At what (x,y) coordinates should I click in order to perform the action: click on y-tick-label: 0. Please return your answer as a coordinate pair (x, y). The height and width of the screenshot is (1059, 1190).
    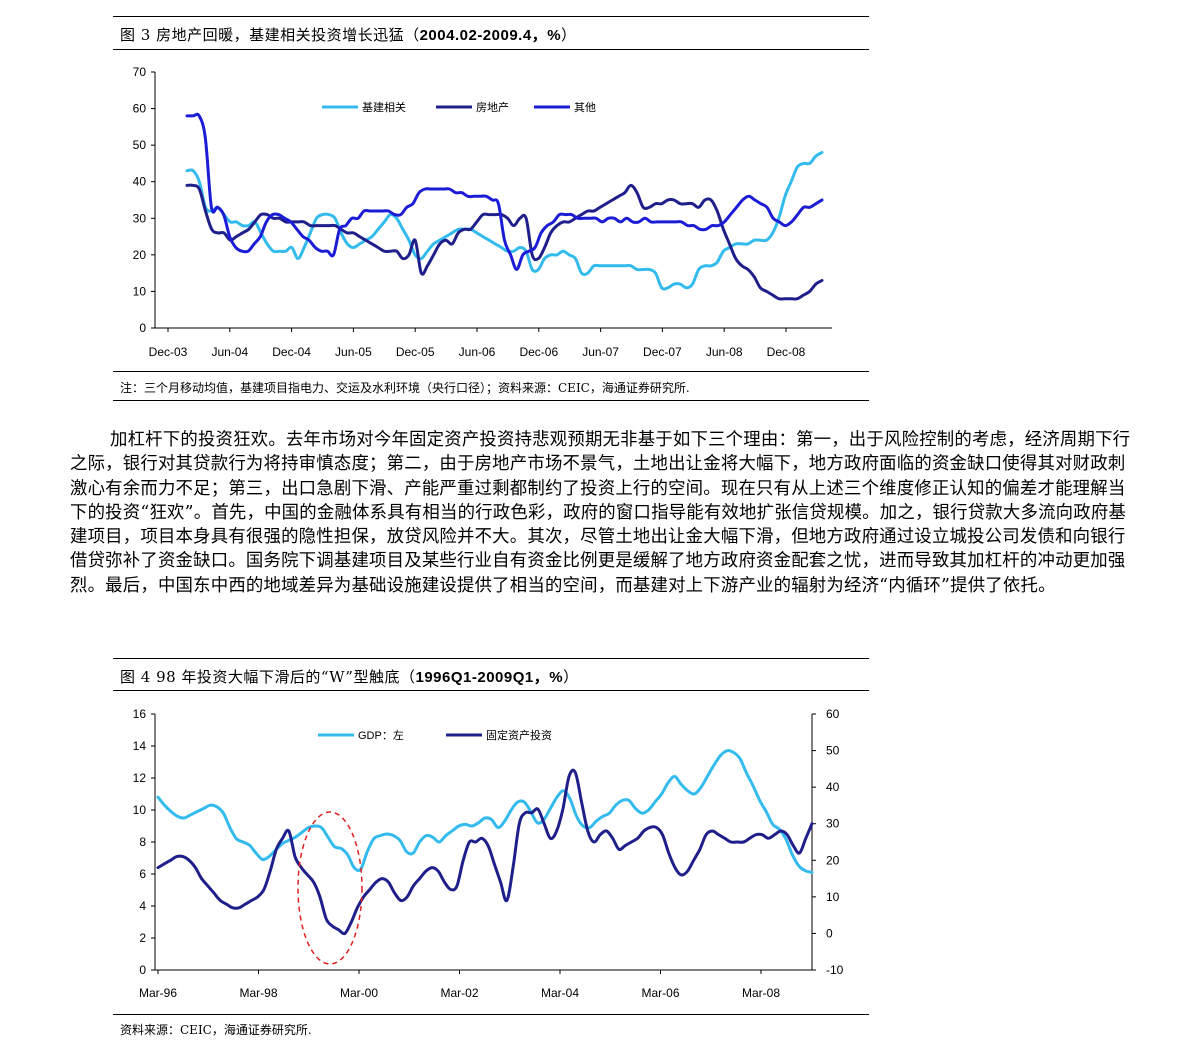
    Looking at the image, I should click on (142, 328).